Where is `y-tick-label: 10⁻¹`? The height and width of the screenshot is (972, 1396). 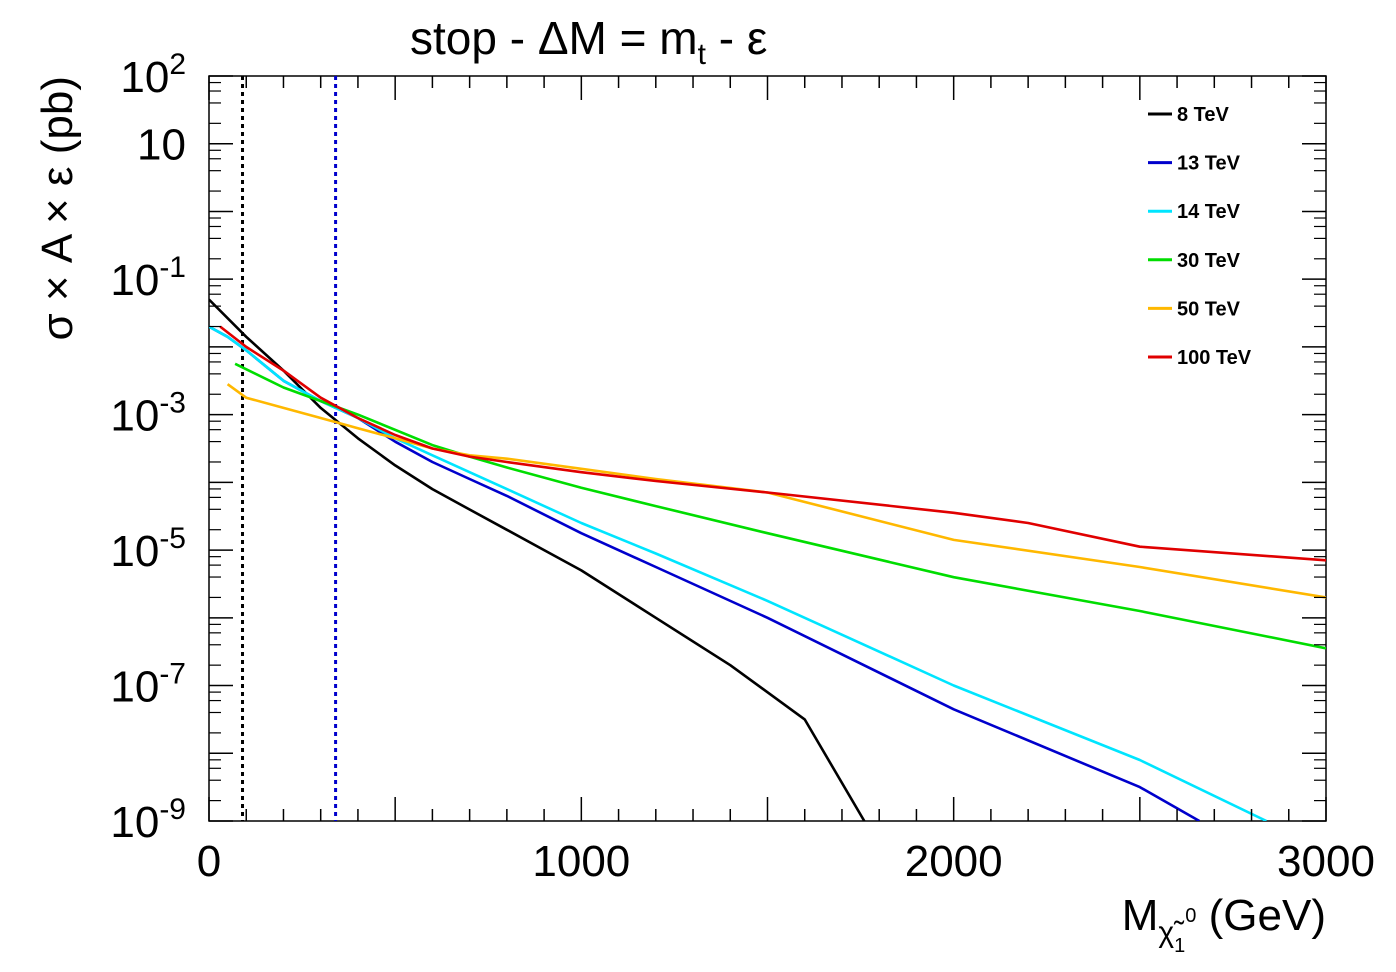
y-tick-label: 10⁻¹ is located at coordinates (148, 278).